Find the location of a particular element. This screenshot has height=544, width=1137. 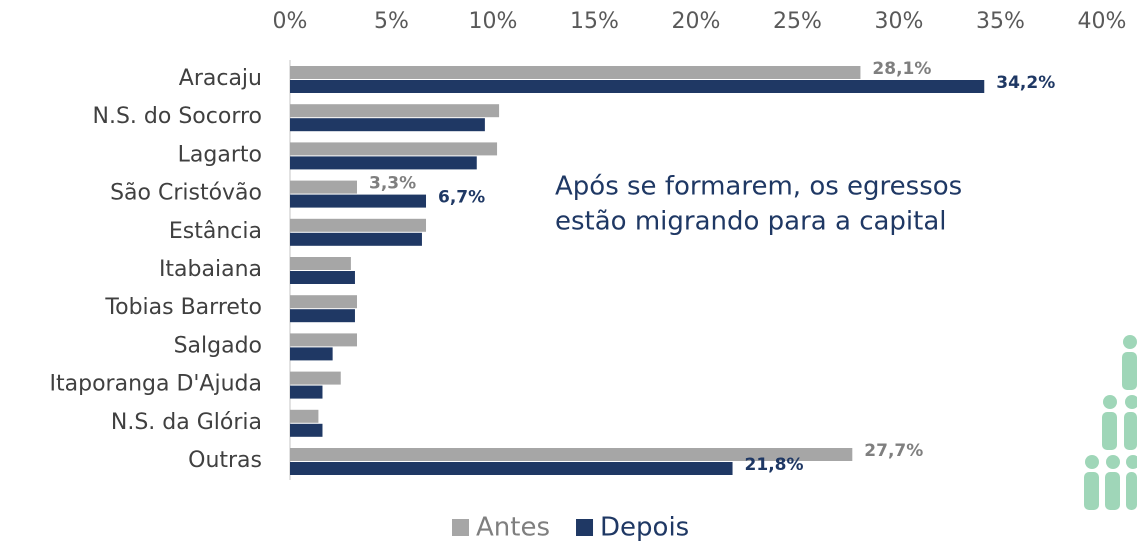

category-label: N.S. do Socorro is located at coordinates (177, 116).